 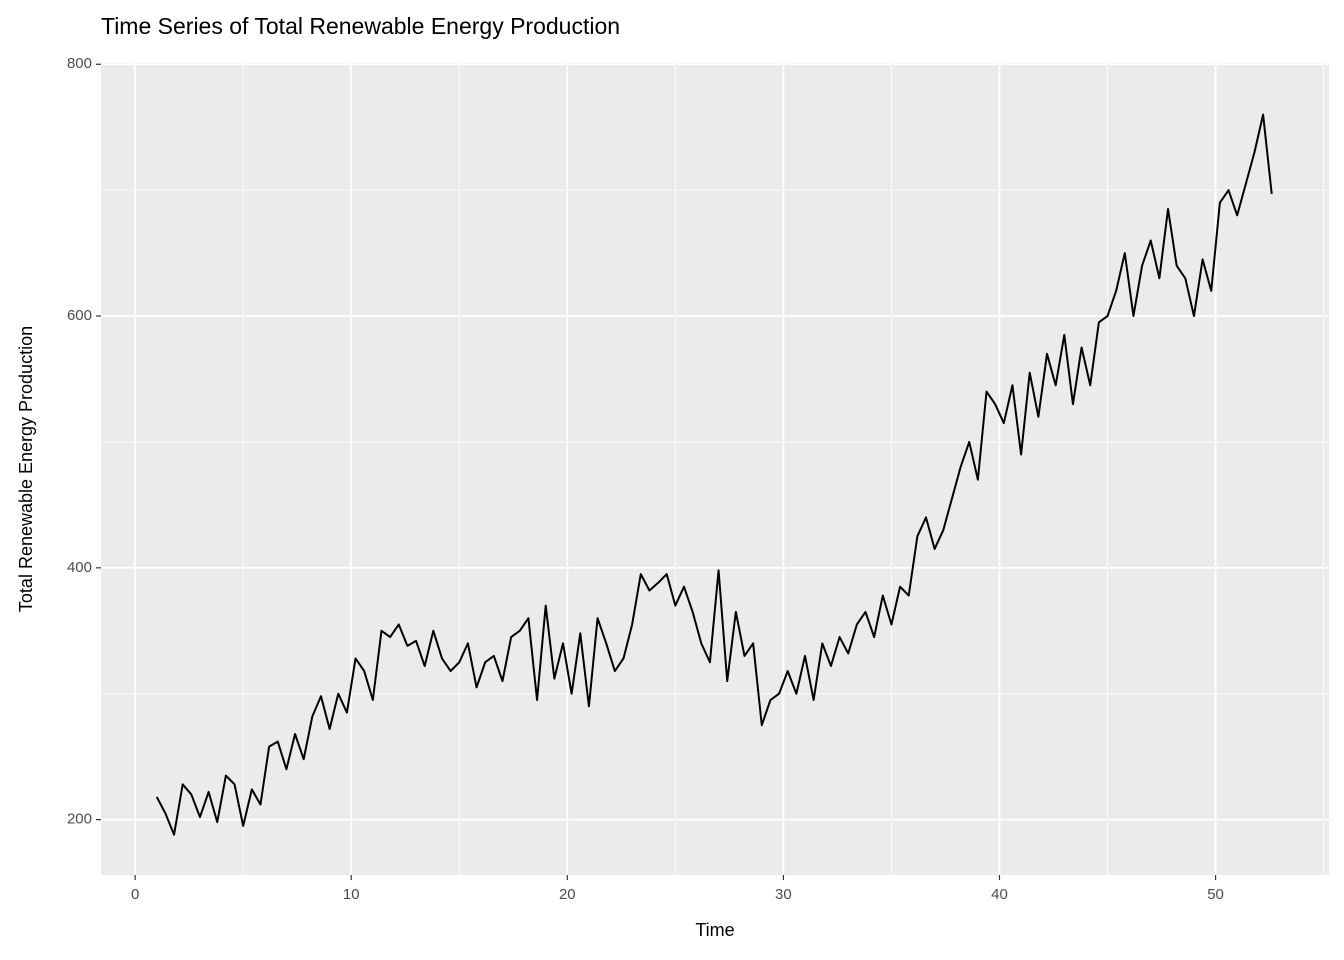 What do you see at coordinates (714, 930) in the screenshot?
I see `x-axis-label: Time` at bounding box center [714, 930].